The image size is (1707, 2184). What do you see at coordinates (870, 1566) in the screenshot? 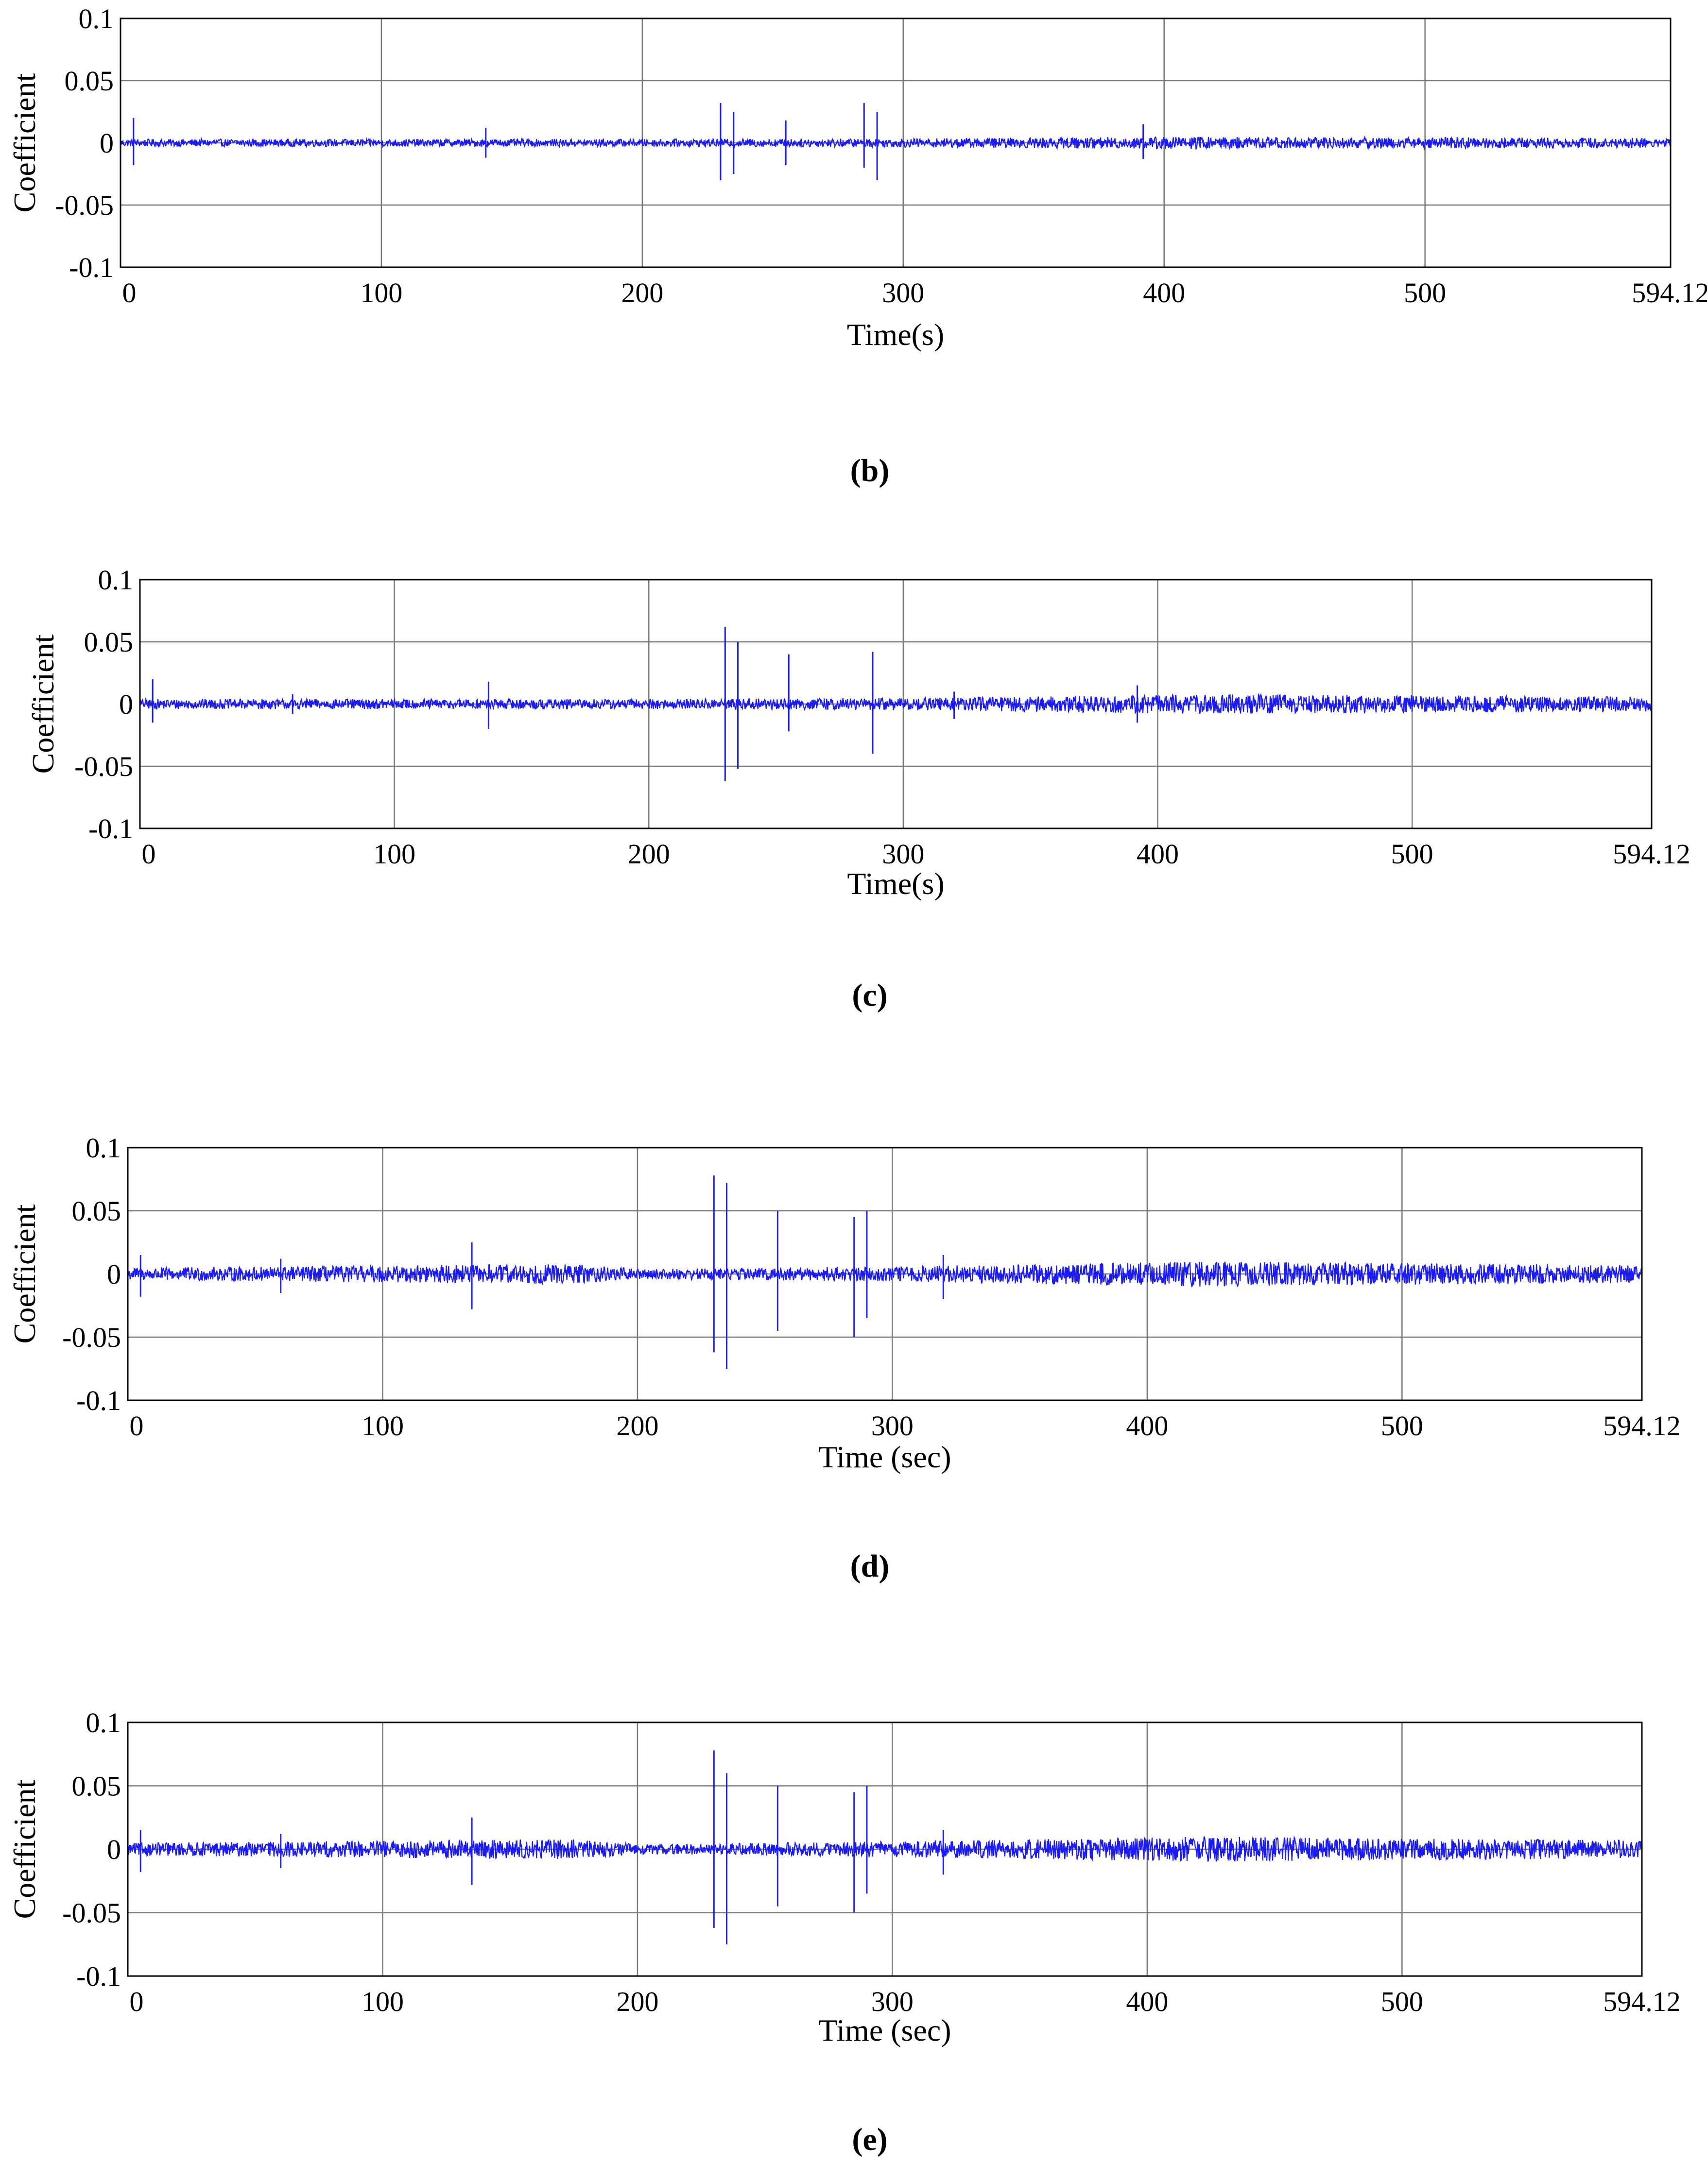
I see `panel-caption: (d)` at bounding box center [870, 1566].